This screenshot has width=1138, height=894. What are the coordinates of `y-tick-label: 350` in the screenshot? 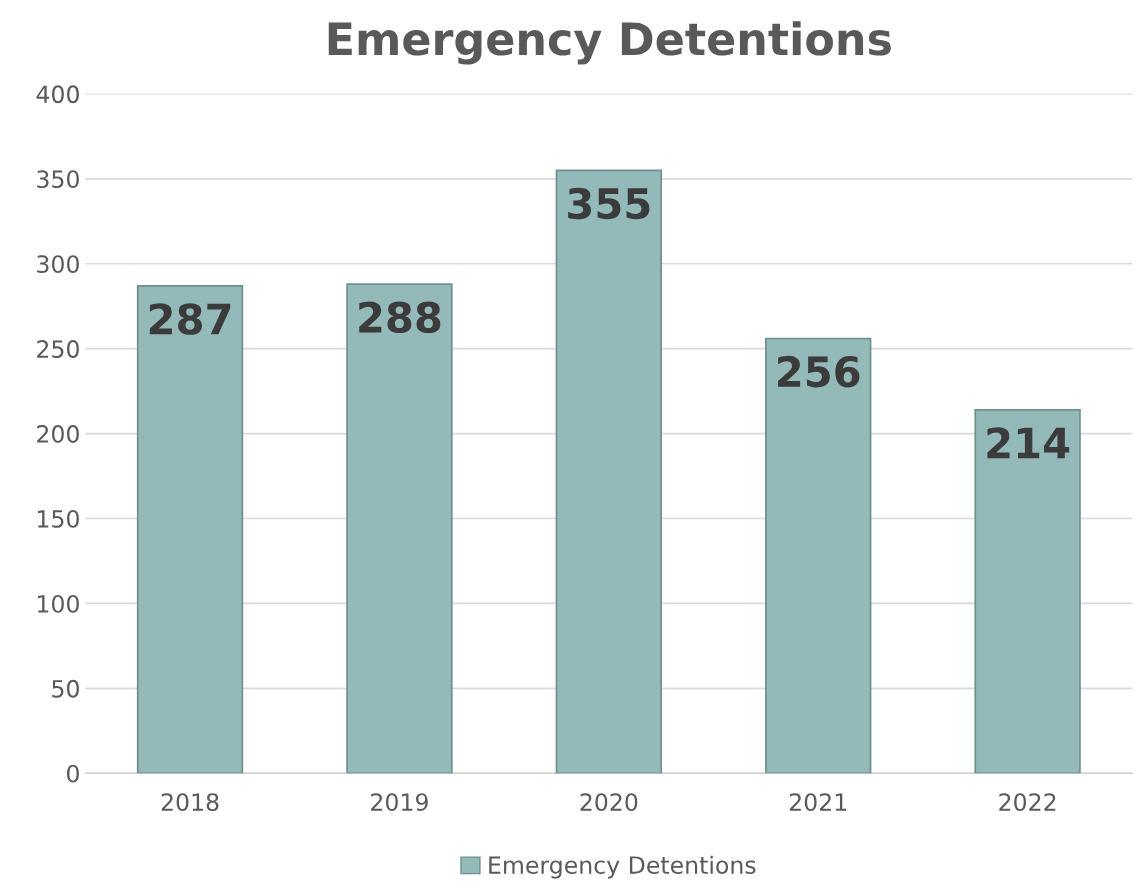 It's located at (58, 179).